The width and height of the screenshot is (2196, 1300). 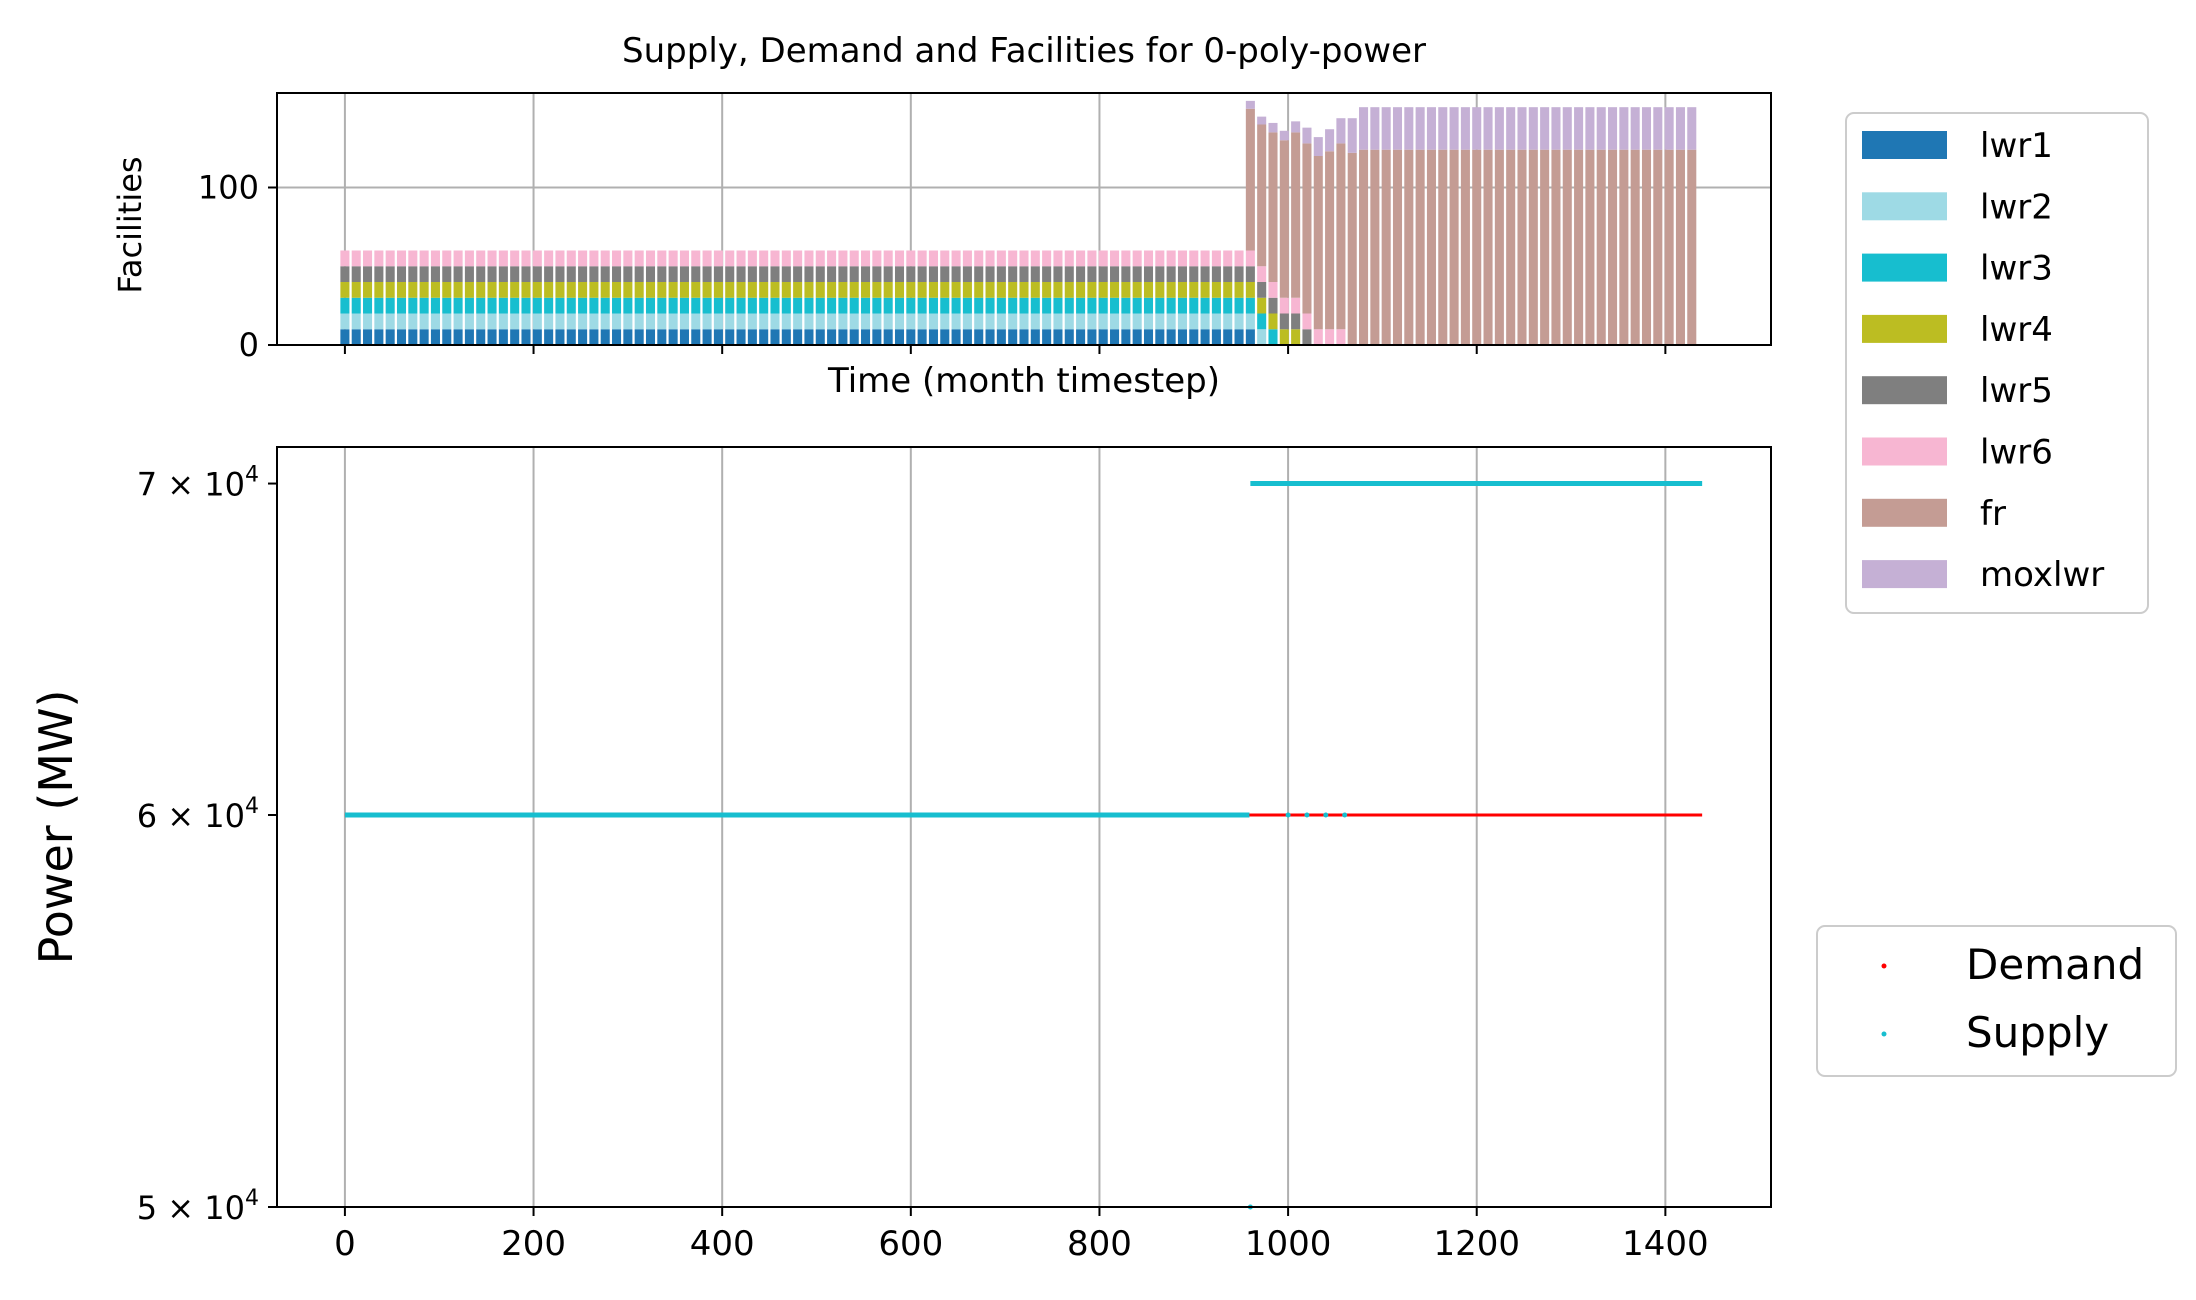 I want to click on facilities-y-label: Facilities, so click(x=130, y=224).